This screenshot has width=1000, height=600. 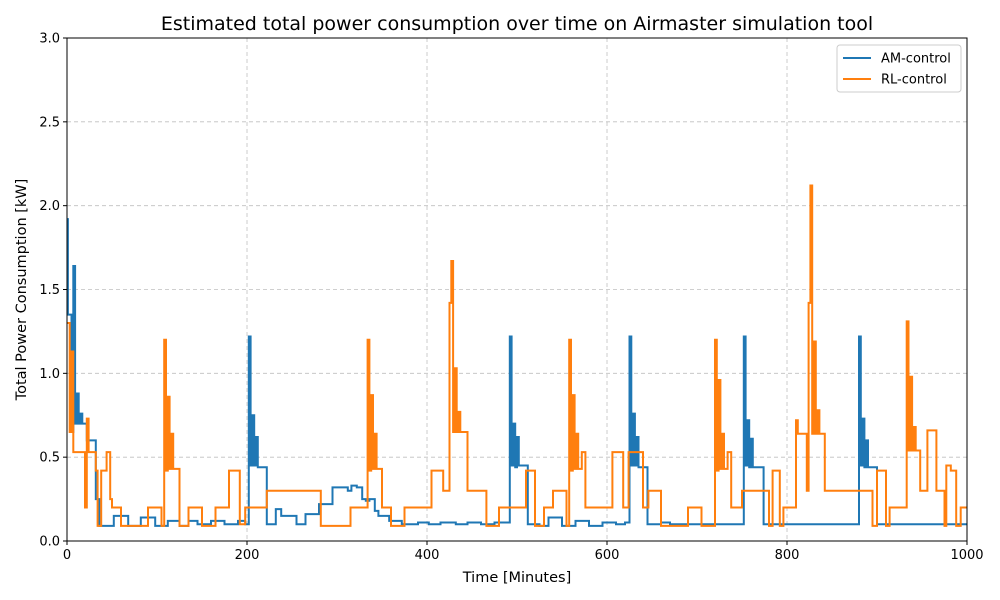 What do you see at coordinates (49, 206) in the screenshot?
I see `y-tick-label: 2.0` at bounding box center [49, 206].